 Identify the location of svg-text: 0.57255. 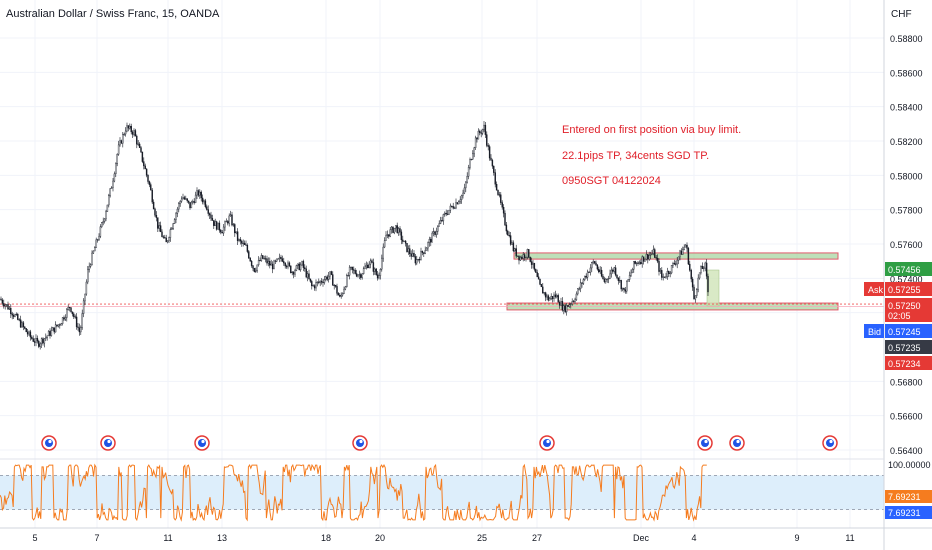
(904, 290).